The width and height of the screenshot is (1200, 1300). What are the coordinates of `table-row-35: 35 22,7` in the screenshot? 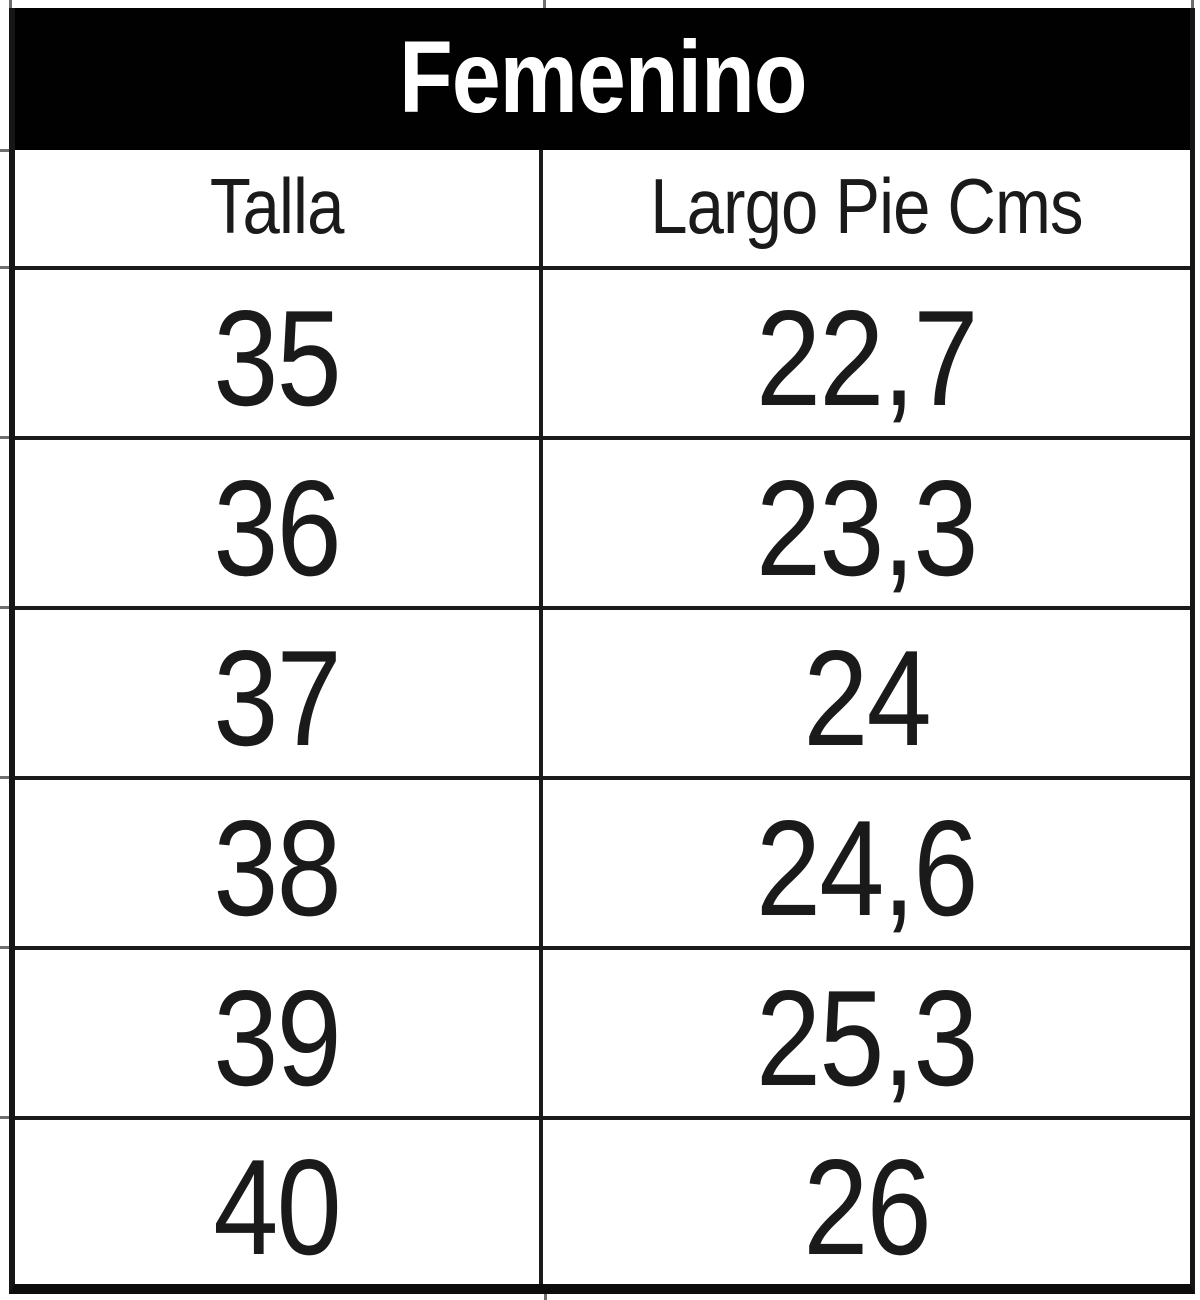 It's located at (602, 355).